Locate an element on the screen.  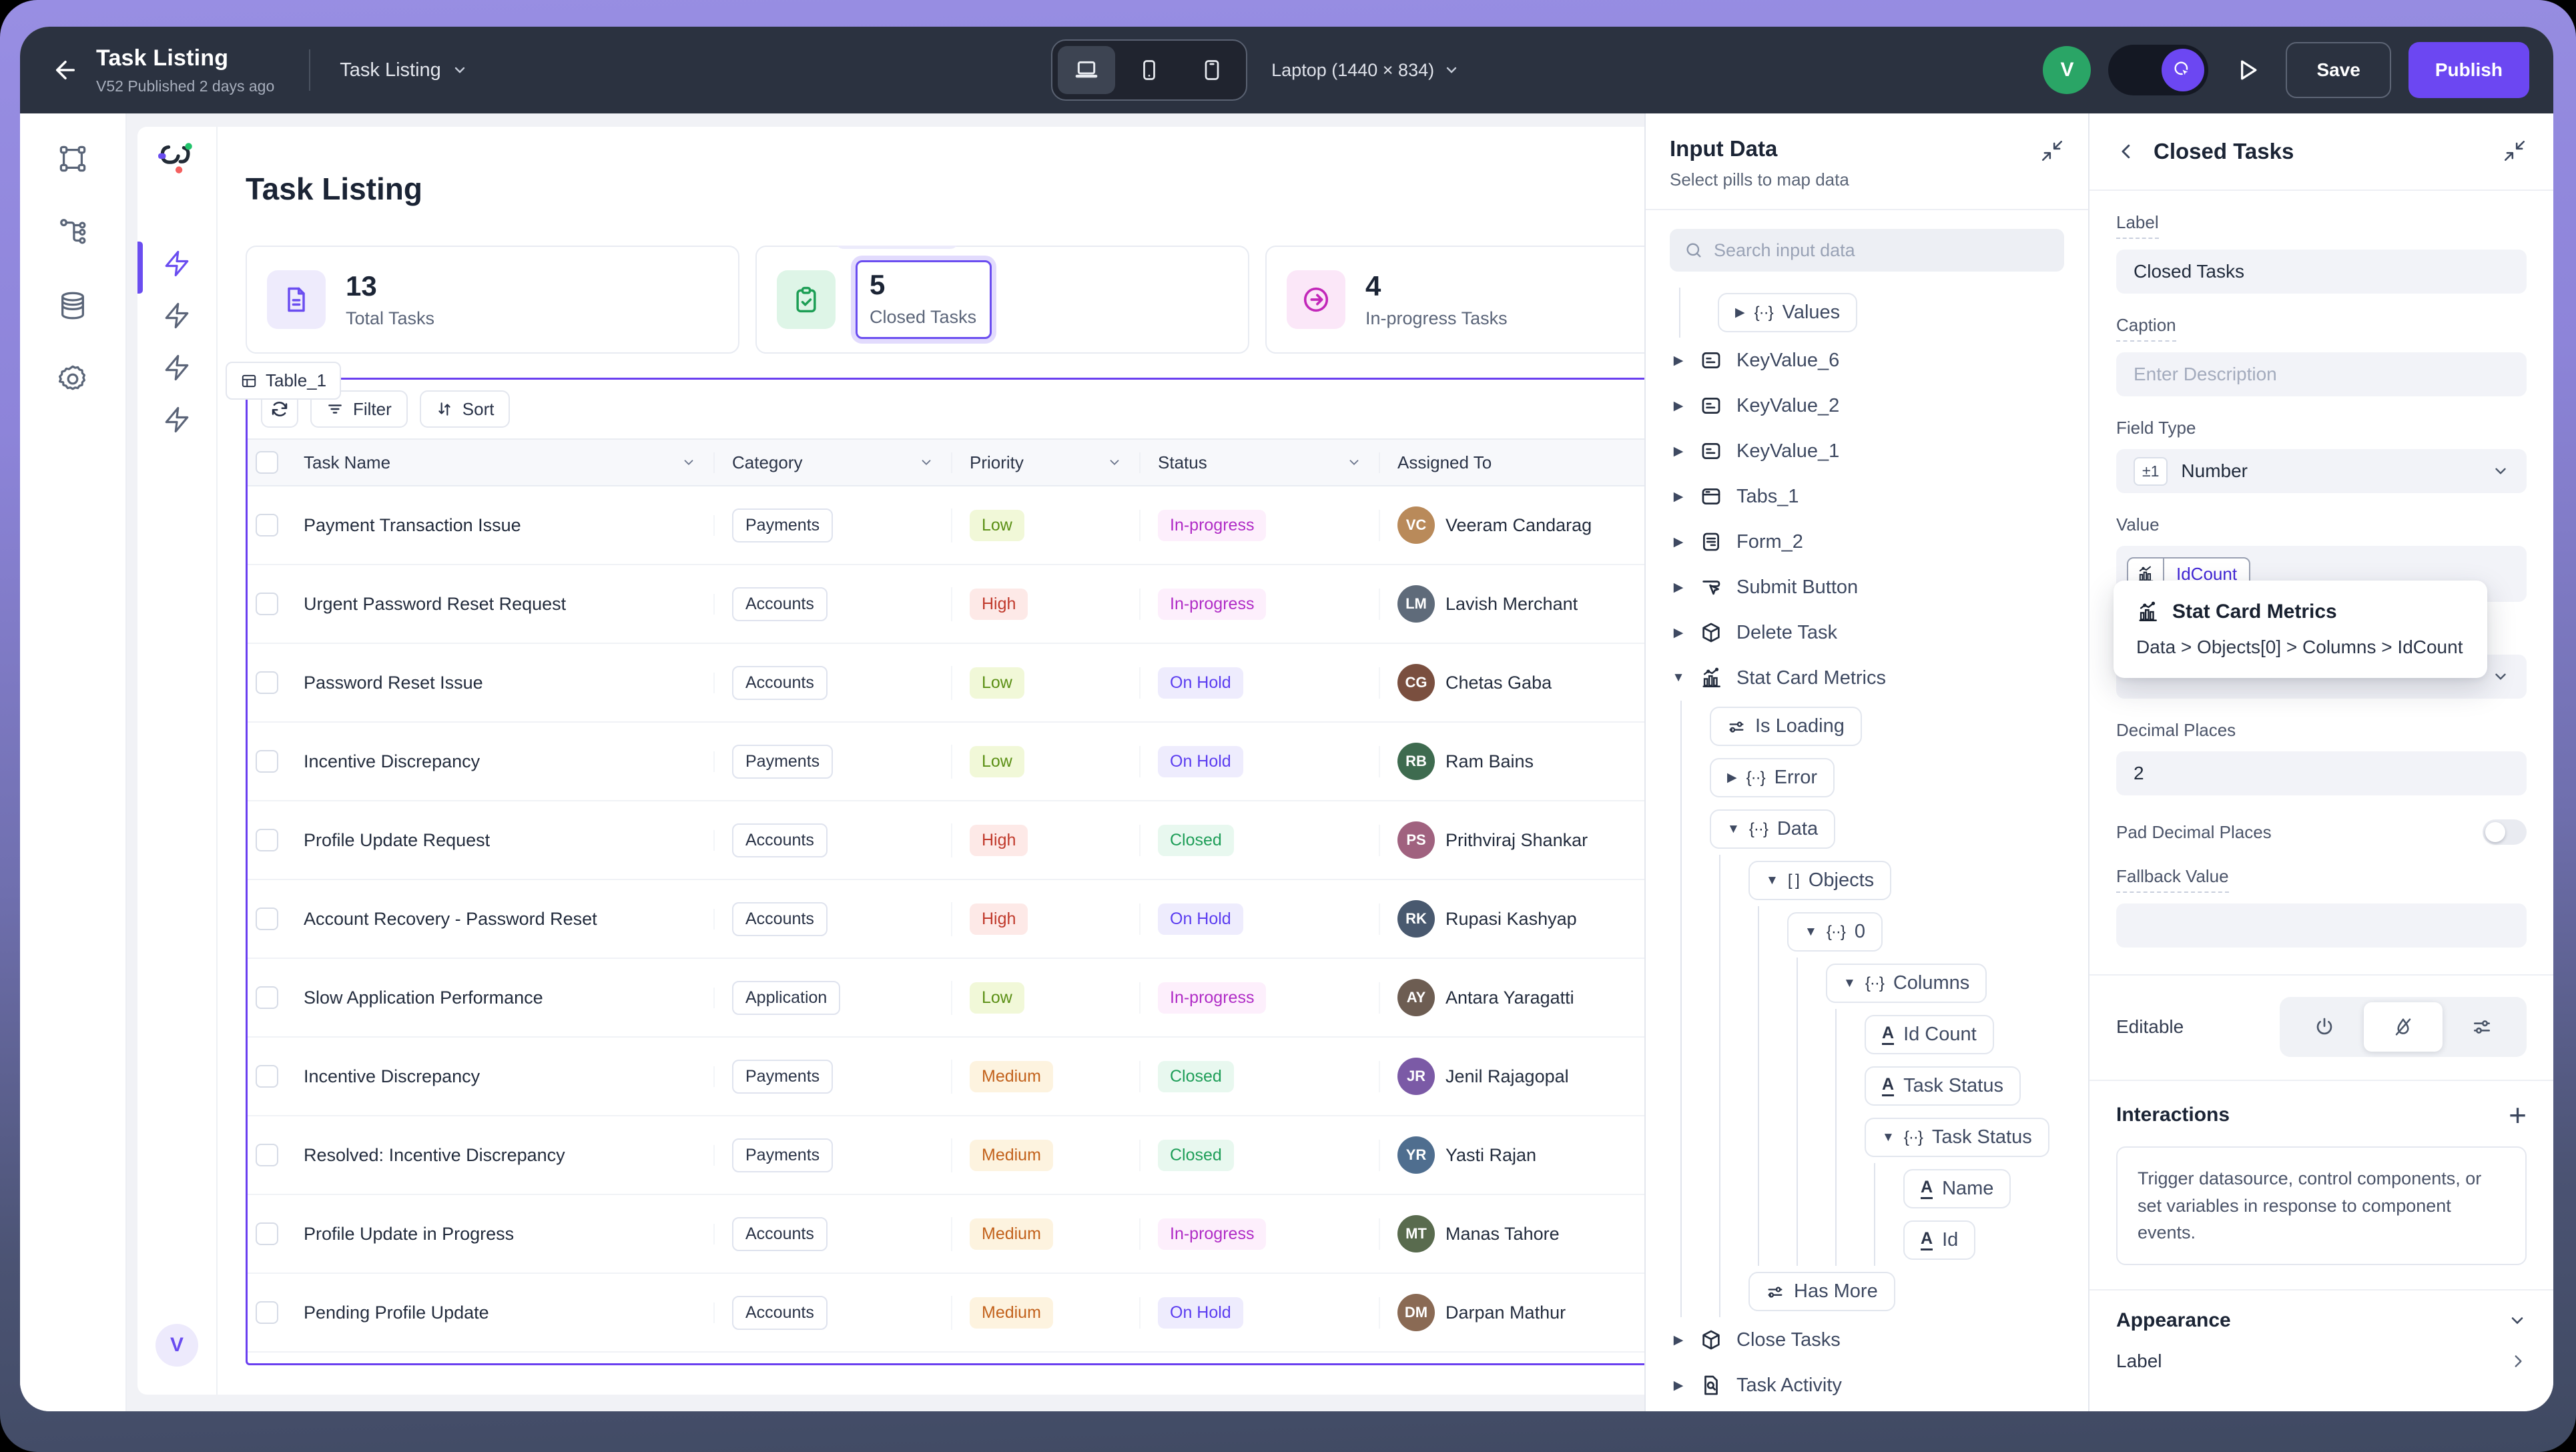
editable-off-button is located at coordinates (2403, 1027).